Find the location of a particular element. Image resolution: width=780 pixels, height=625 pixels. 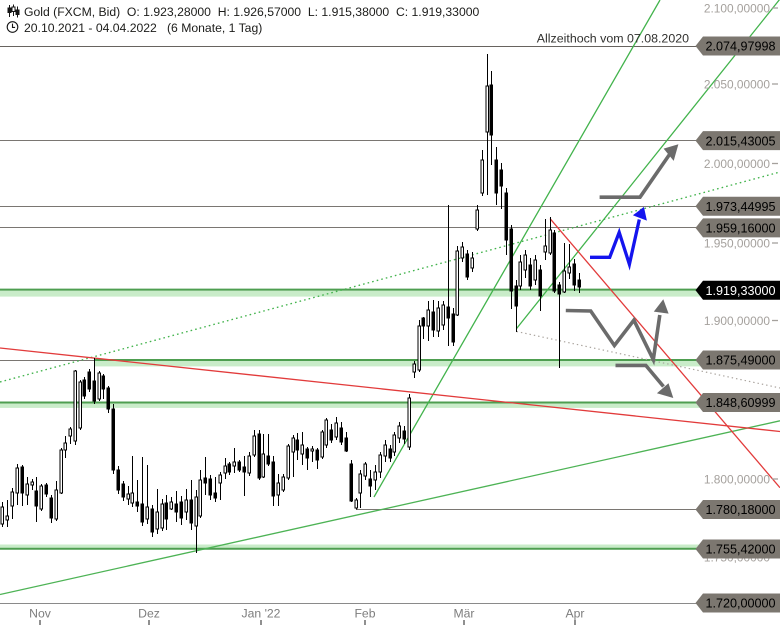

svg-text: Nov is located at coordinates (40, 614).